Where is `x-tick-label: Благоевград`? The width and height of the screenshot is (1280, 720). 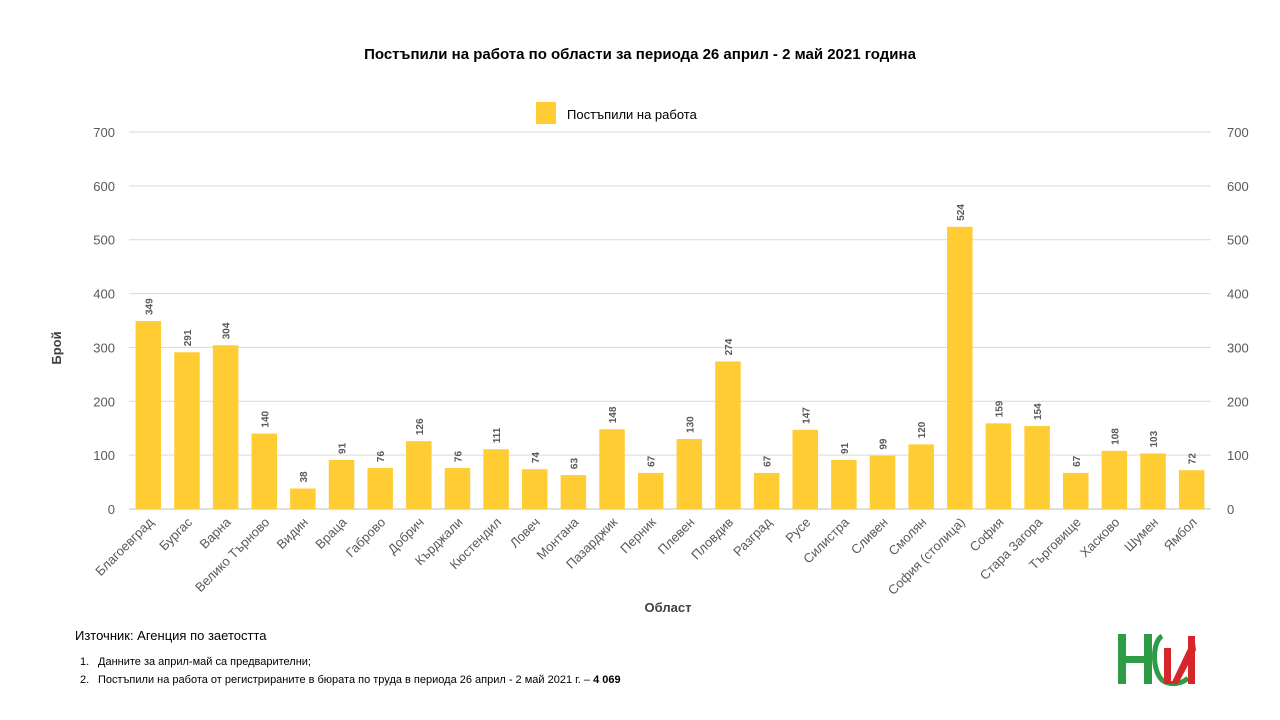 x-tick-label: Благоевград is located at coordinates (124, 546).